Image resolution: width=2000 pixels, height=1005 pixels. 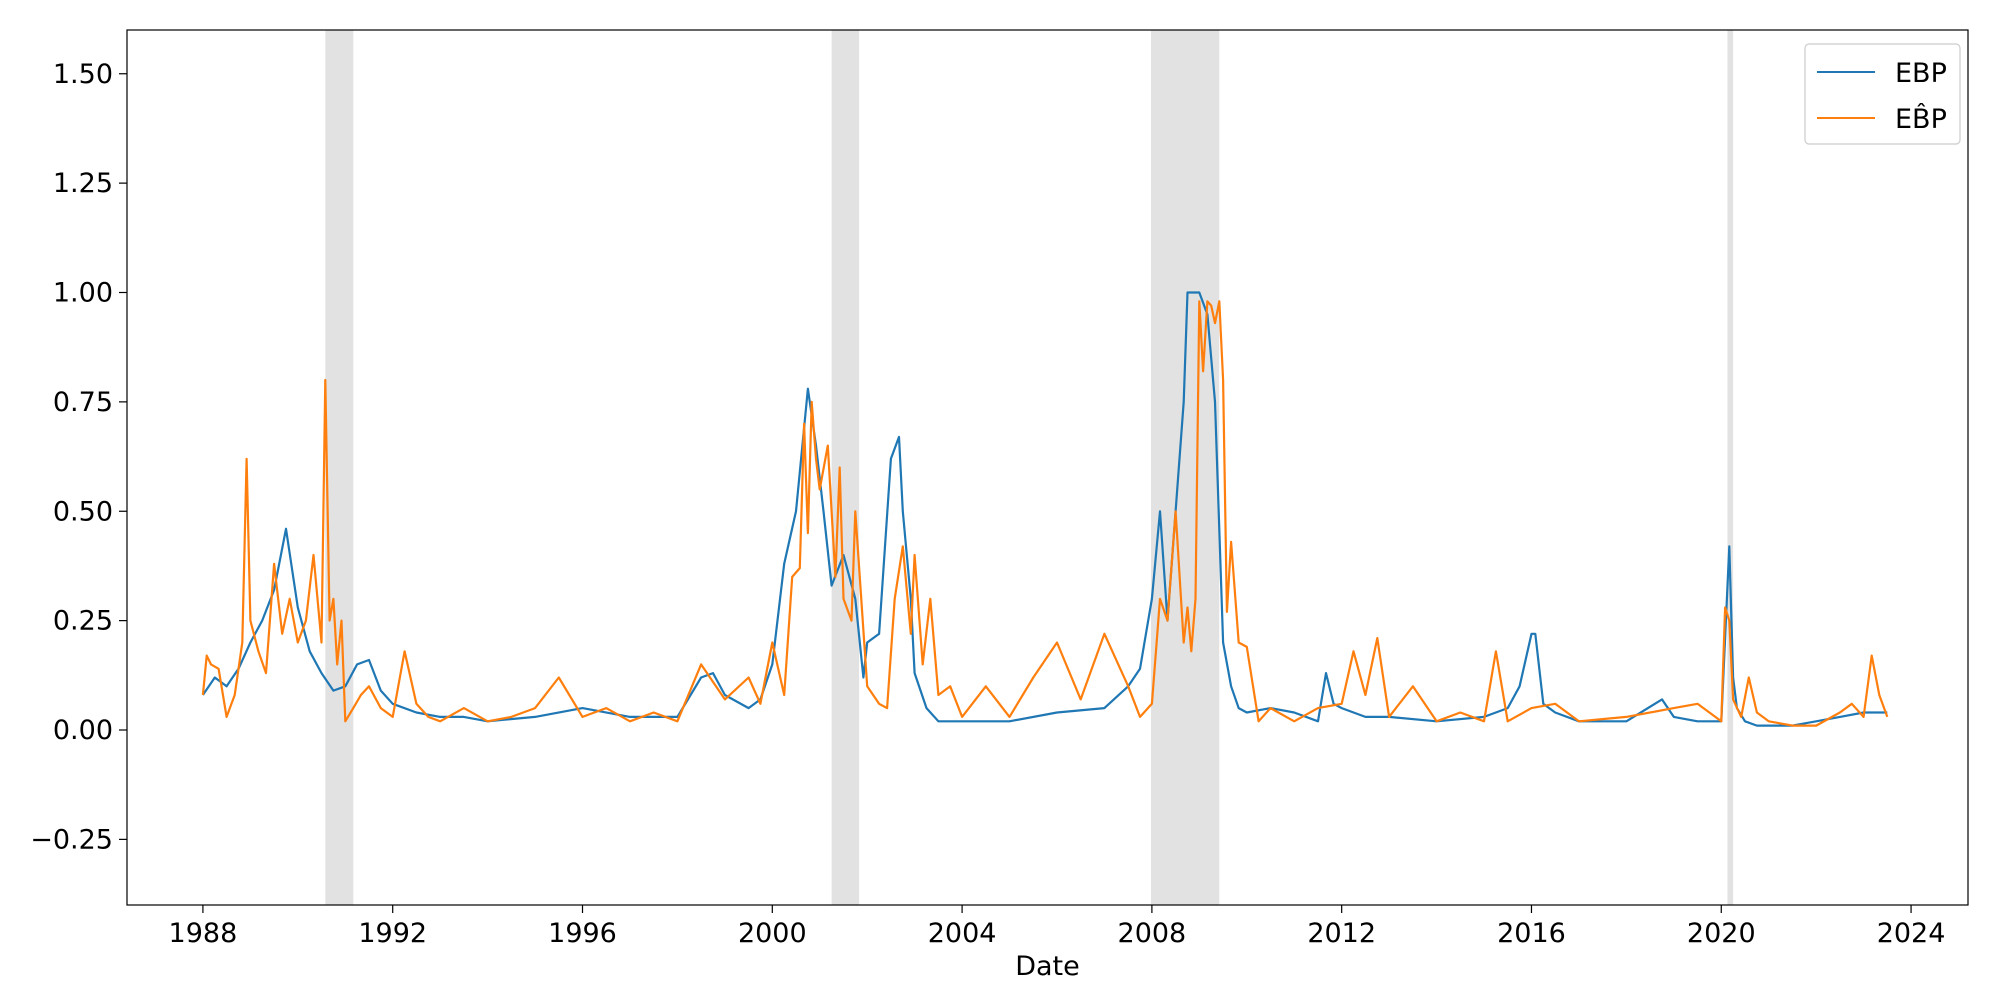 What do you see at coordinates (1047, 966) in the screenshot?
I see `x-axis-label: Date` at bounding box center [1047, 966].